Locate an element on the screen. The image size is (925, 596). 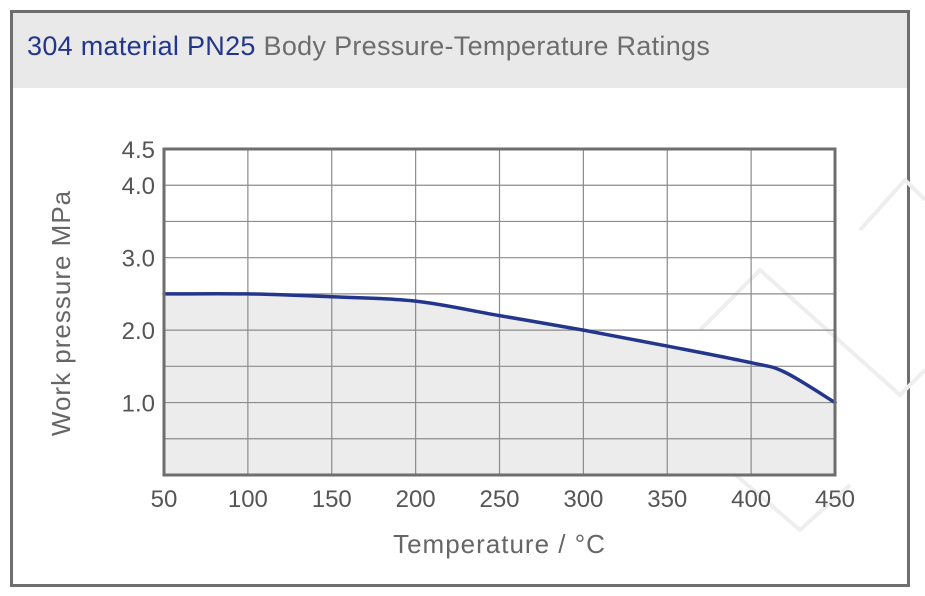
y-tick-label: 4.5 is located at coordinates (138, 150).